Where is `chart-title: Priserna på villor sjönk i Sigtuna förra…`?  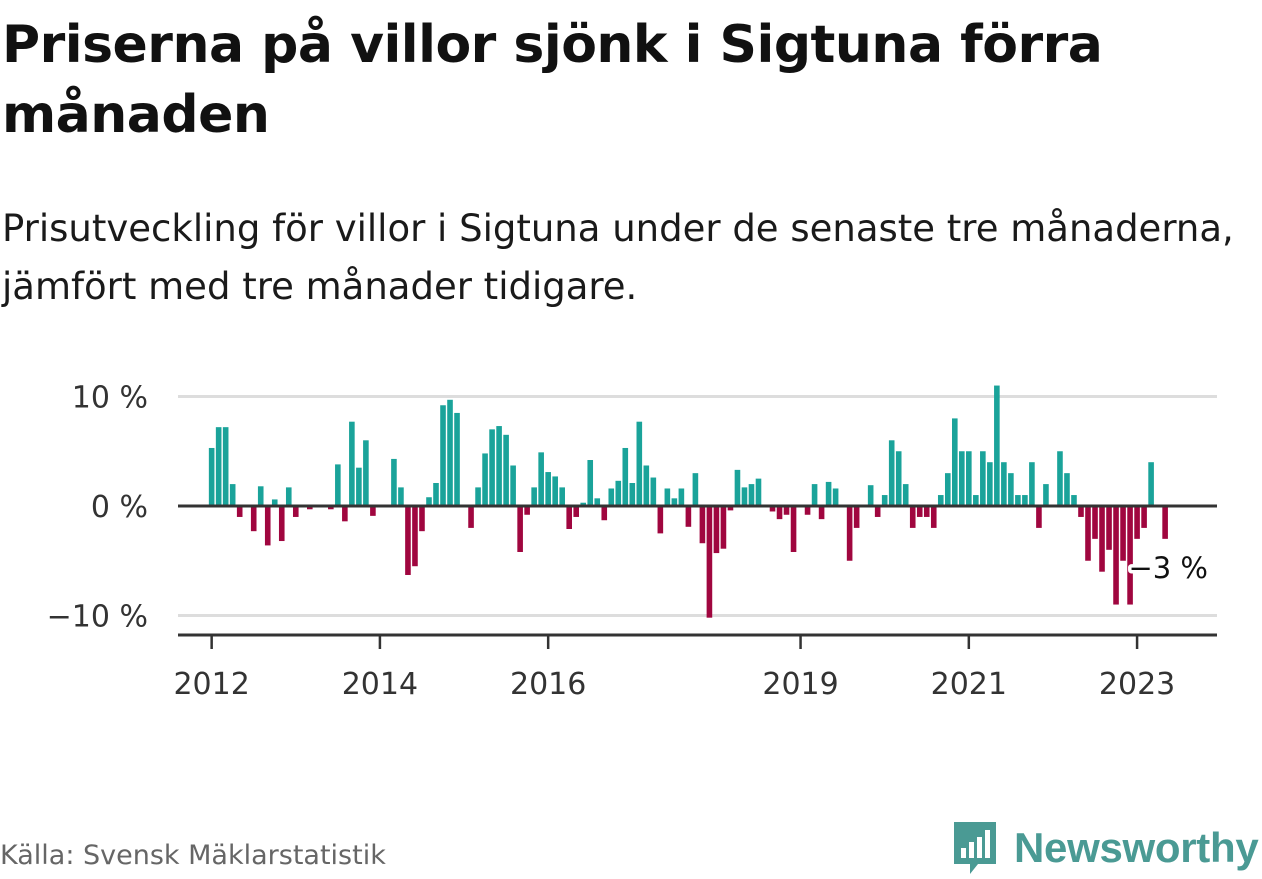 chart-title: Priserna på villor sjönk i Sigtuna förra… is located at coordinates (552, 80).